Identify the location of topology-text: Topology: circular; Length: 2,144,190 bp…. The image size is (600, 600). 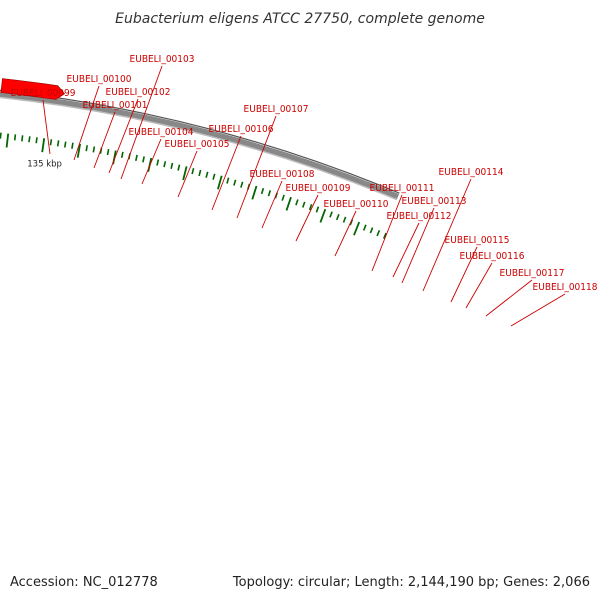
(411, 582).